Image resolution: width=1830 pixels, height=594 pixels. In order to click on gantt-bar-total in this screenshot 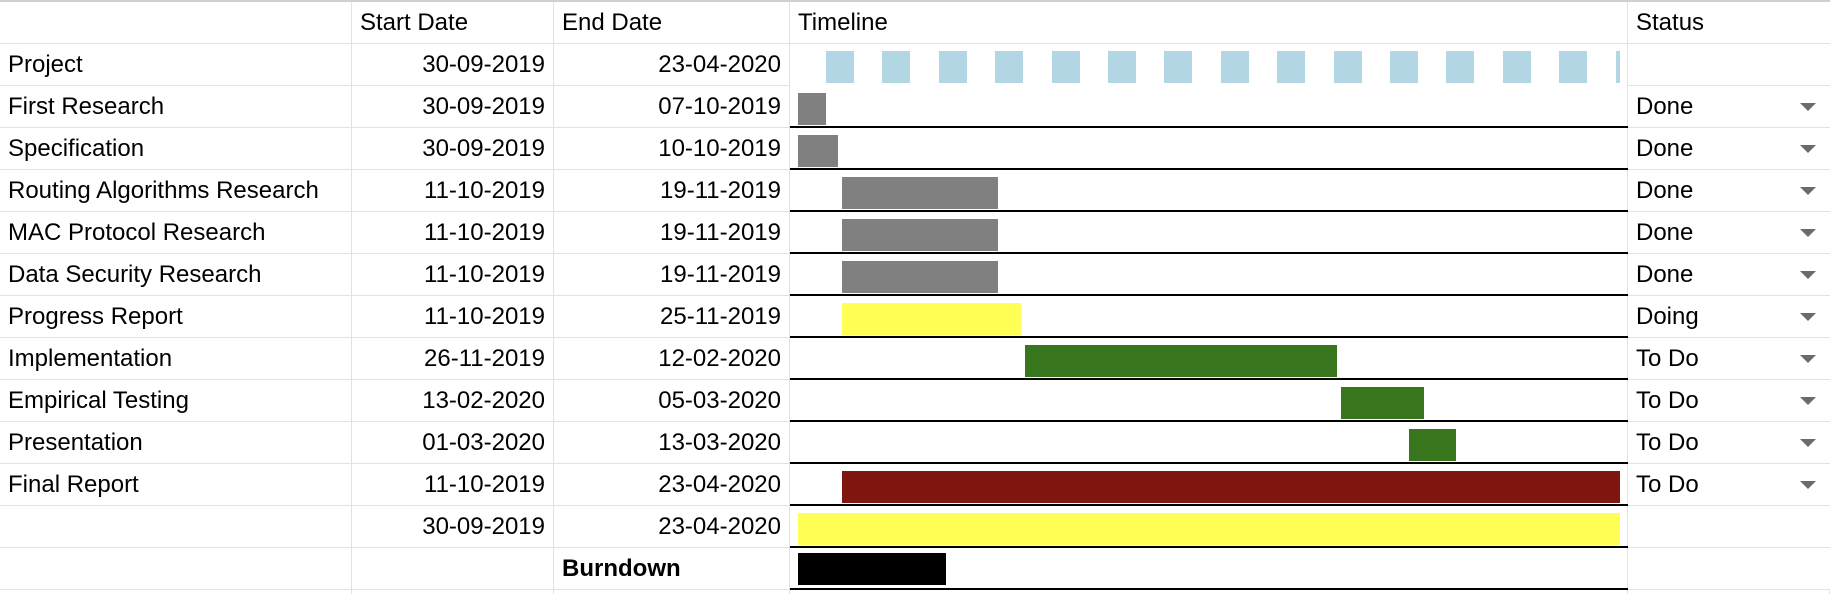, I will do `click(1209, 529)`.